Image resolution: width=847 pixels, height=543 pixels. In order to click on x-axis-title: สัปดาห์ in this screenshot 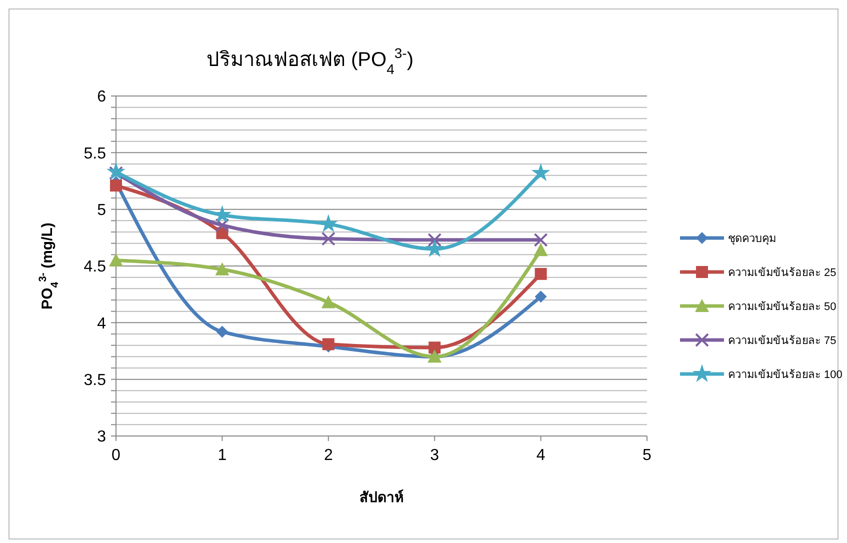, I will do `click(382, 497)`.